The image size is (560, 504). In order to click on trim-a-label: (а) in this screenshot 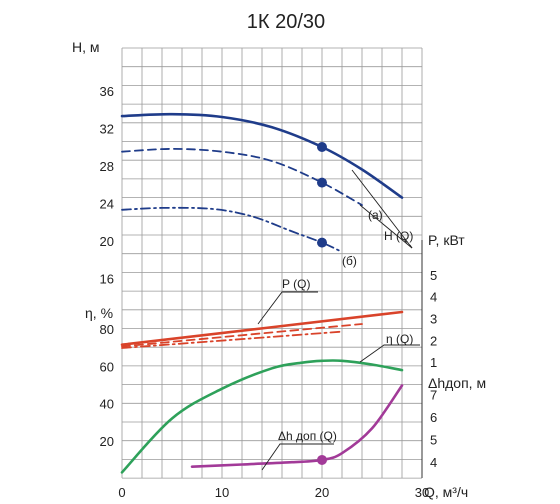, I will do `click(375, 215)`.